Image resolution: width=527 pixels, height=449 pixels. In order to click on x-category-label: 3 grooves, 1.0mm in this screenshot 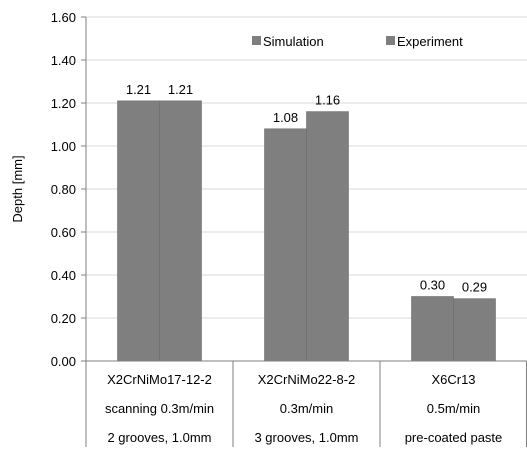, I will do `click(306, 437)`.